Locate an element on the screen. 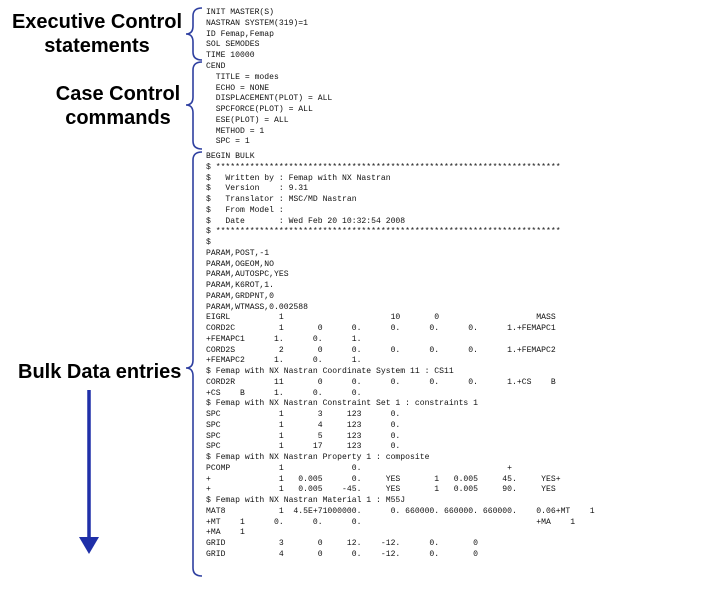  bulk-data-line: $ Version : 9.31 is located at coordinates (257, 189).